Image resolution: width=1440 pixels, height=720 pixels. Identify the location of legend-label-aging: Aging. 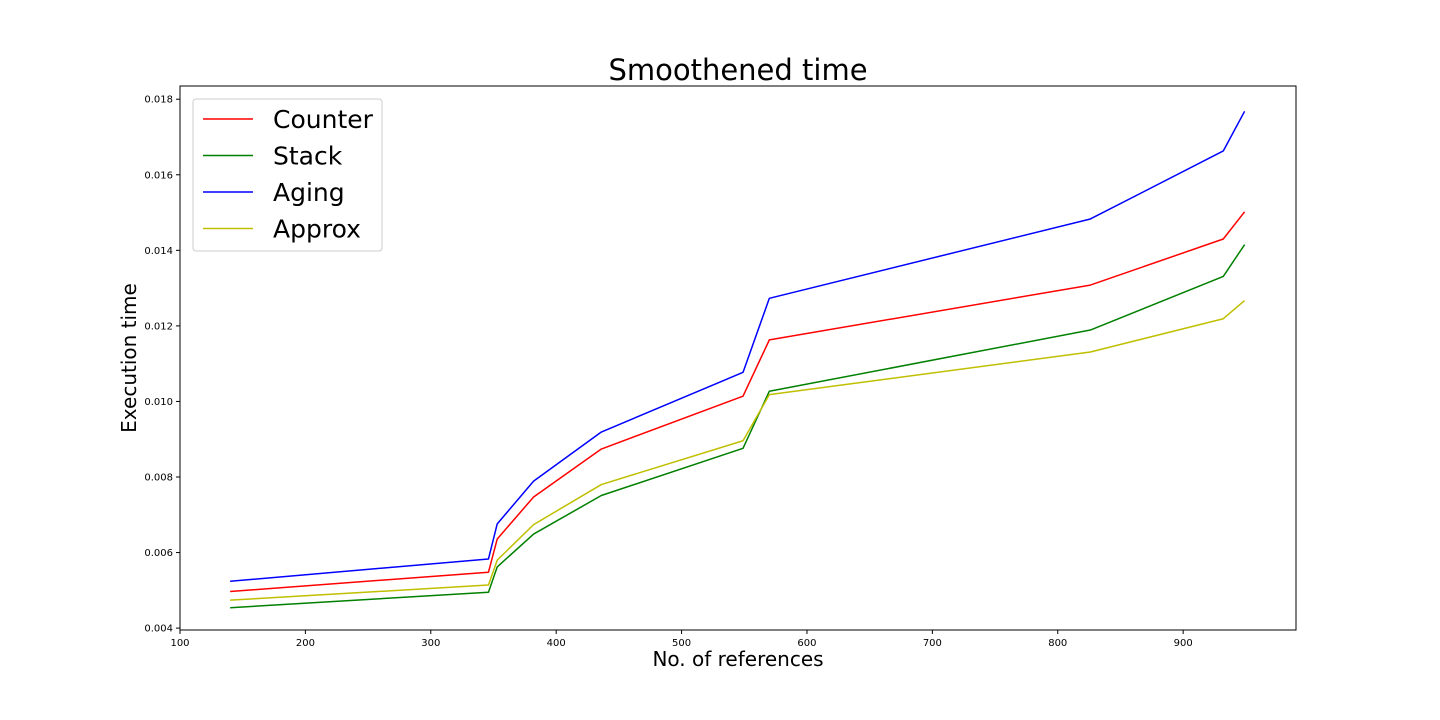
(309, 192).